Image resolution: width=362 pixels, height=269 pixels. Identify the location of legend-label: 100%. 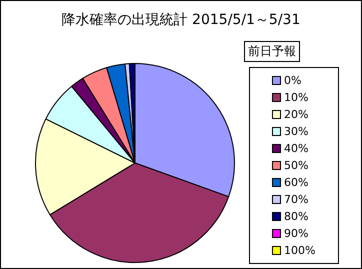
(300, 250).